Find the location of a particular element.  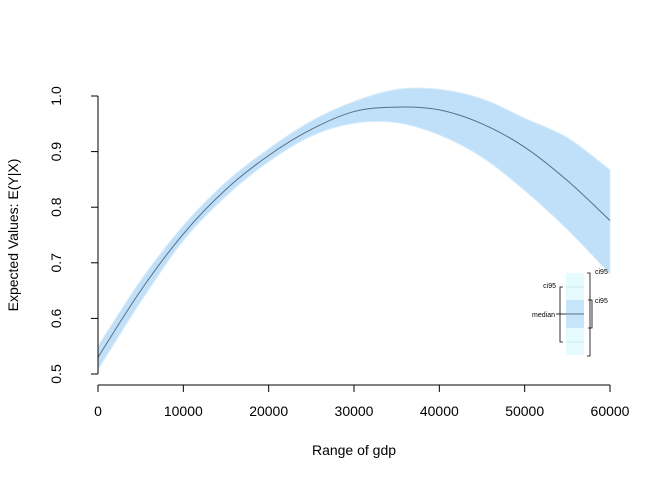

x-tick-label: 40000 is located at coordinates (439, 411).